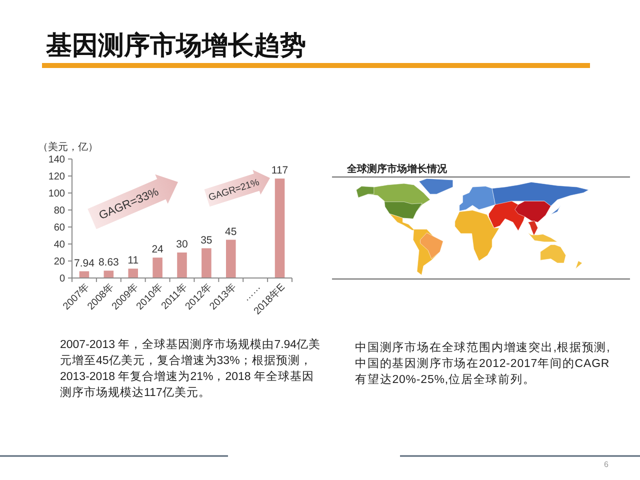  Describe the element at coordinates (57, 177) in the screenshot. I see `y-tick-label: 120` at that location.